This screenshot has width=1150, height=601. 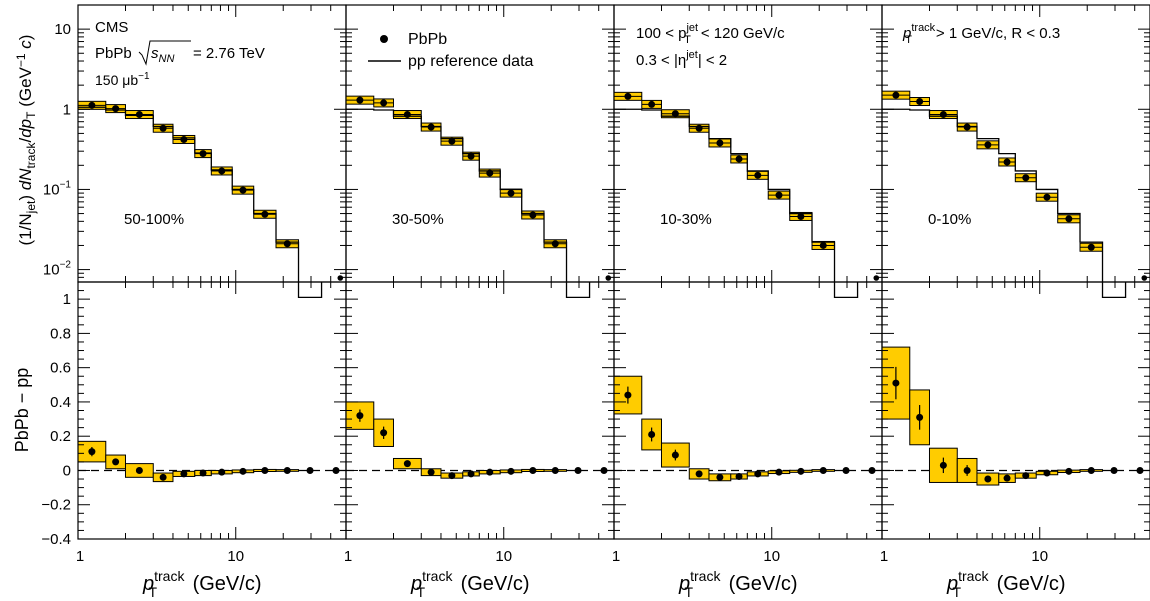 I want to click on svg-text: sNN, so click(x=162, y=55).